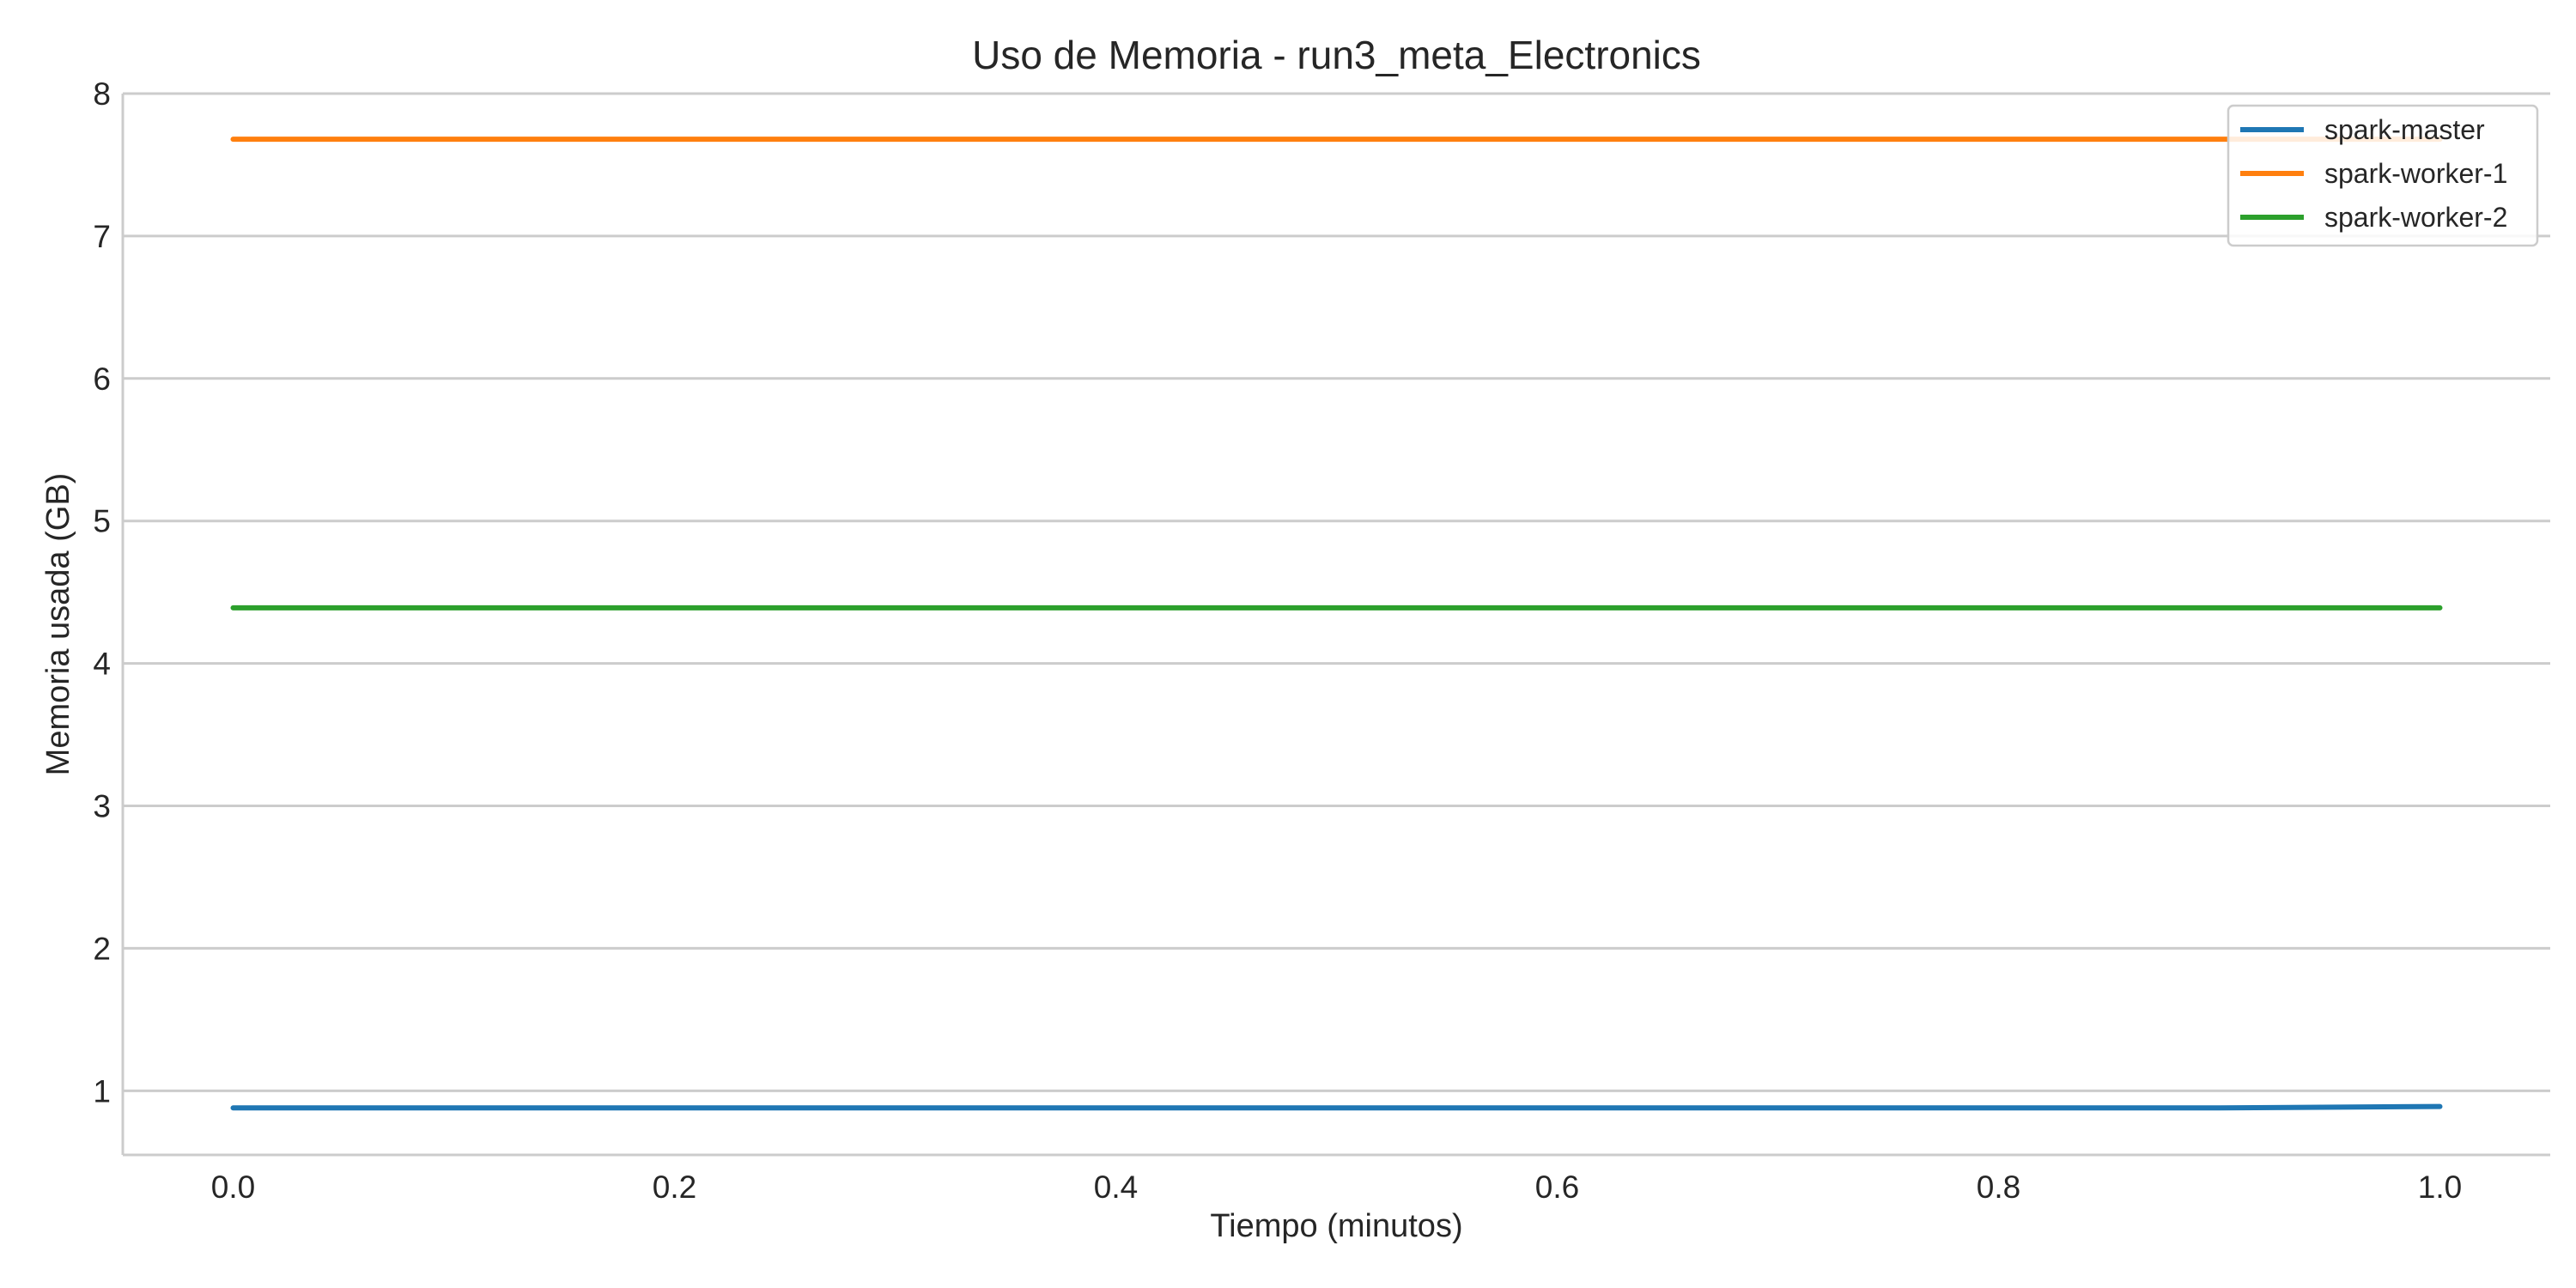 This screenshot has width=2576, height=1288. Describe the element at coordinates (1998, 1188) in the screenshot. I see `x-tick-label: 0.8` at that location.